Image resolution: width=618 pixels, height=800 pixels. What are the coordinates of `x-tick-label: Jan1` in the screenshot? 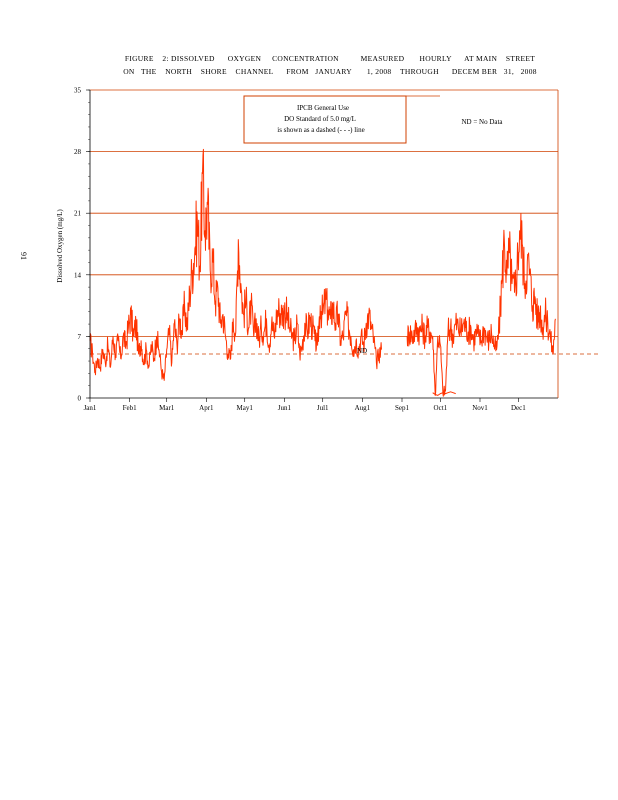 It's located at (90, 408).